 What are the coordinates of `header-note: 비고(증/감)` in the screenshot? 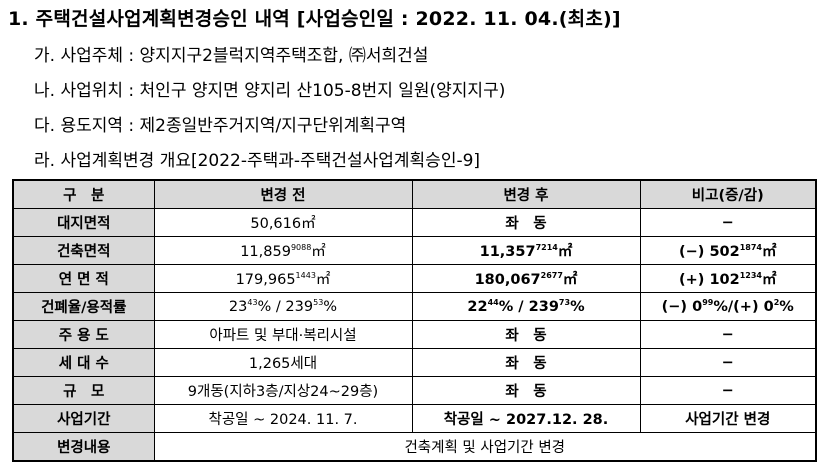 It's located at (728, 194).